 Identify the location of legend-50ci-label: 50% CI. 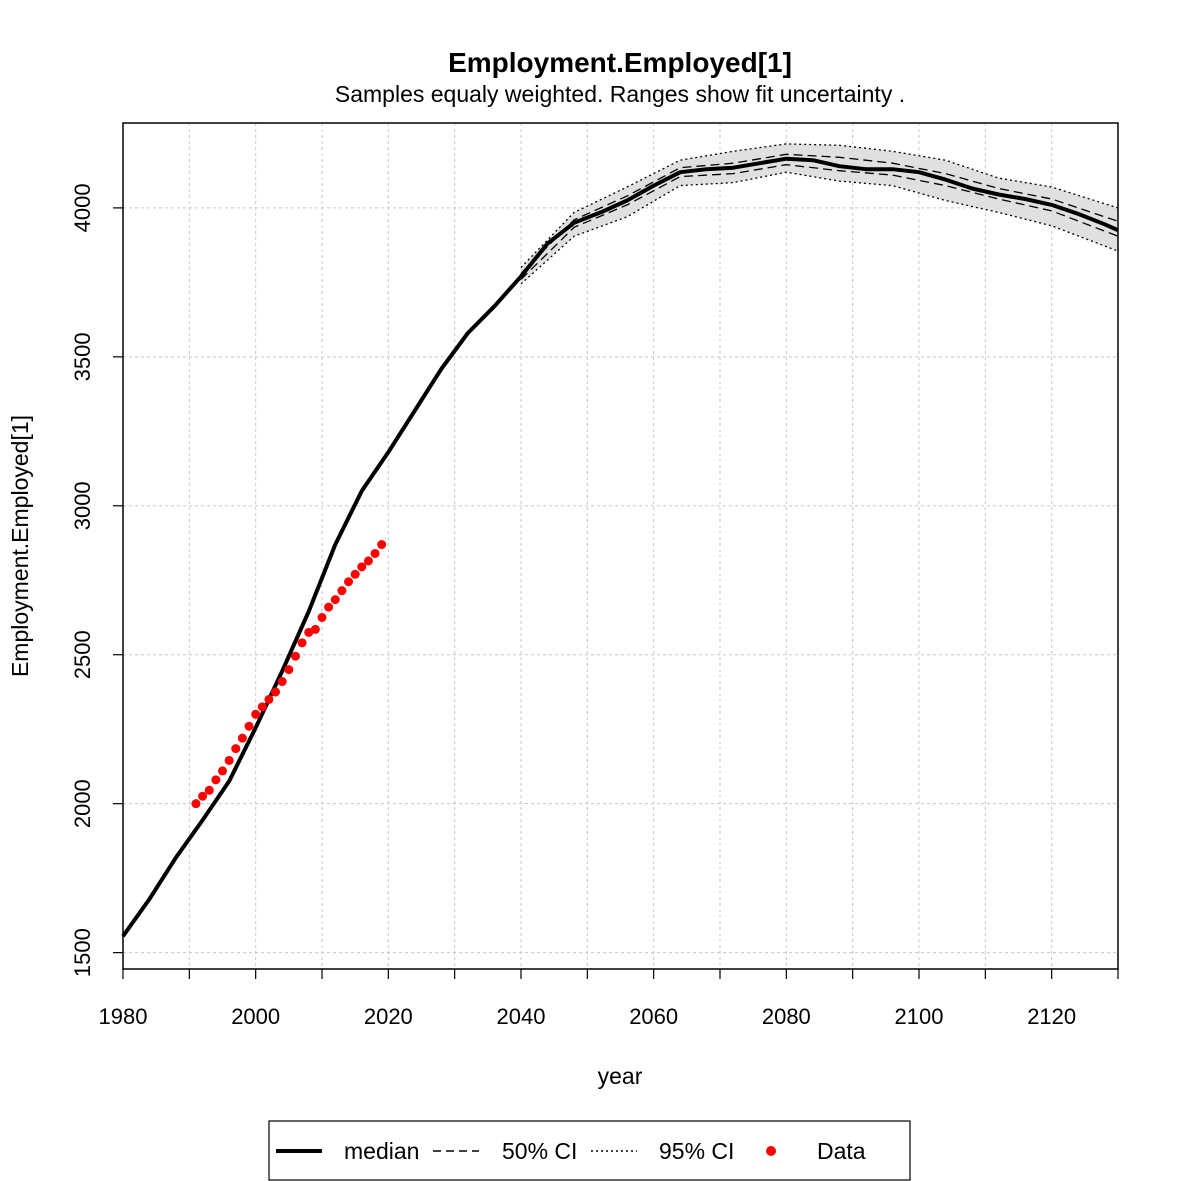
(539, 1151).